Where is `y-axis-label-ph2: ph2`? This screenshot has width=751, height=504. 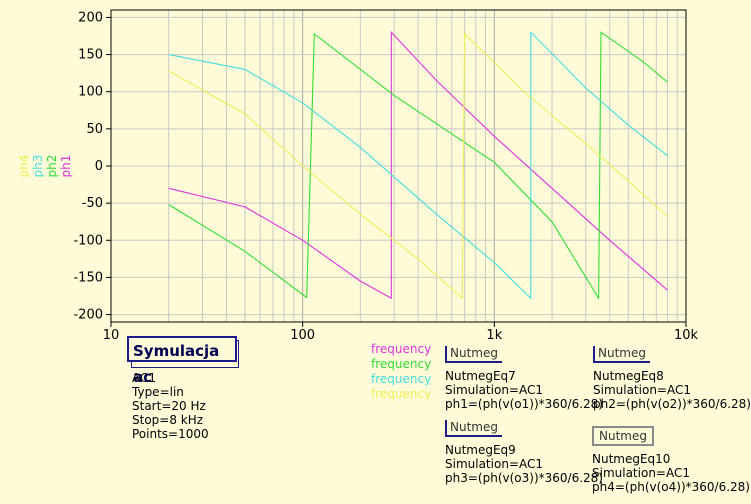
y-axis-label-ph2: ph2 is located at coordinates (52, 166).